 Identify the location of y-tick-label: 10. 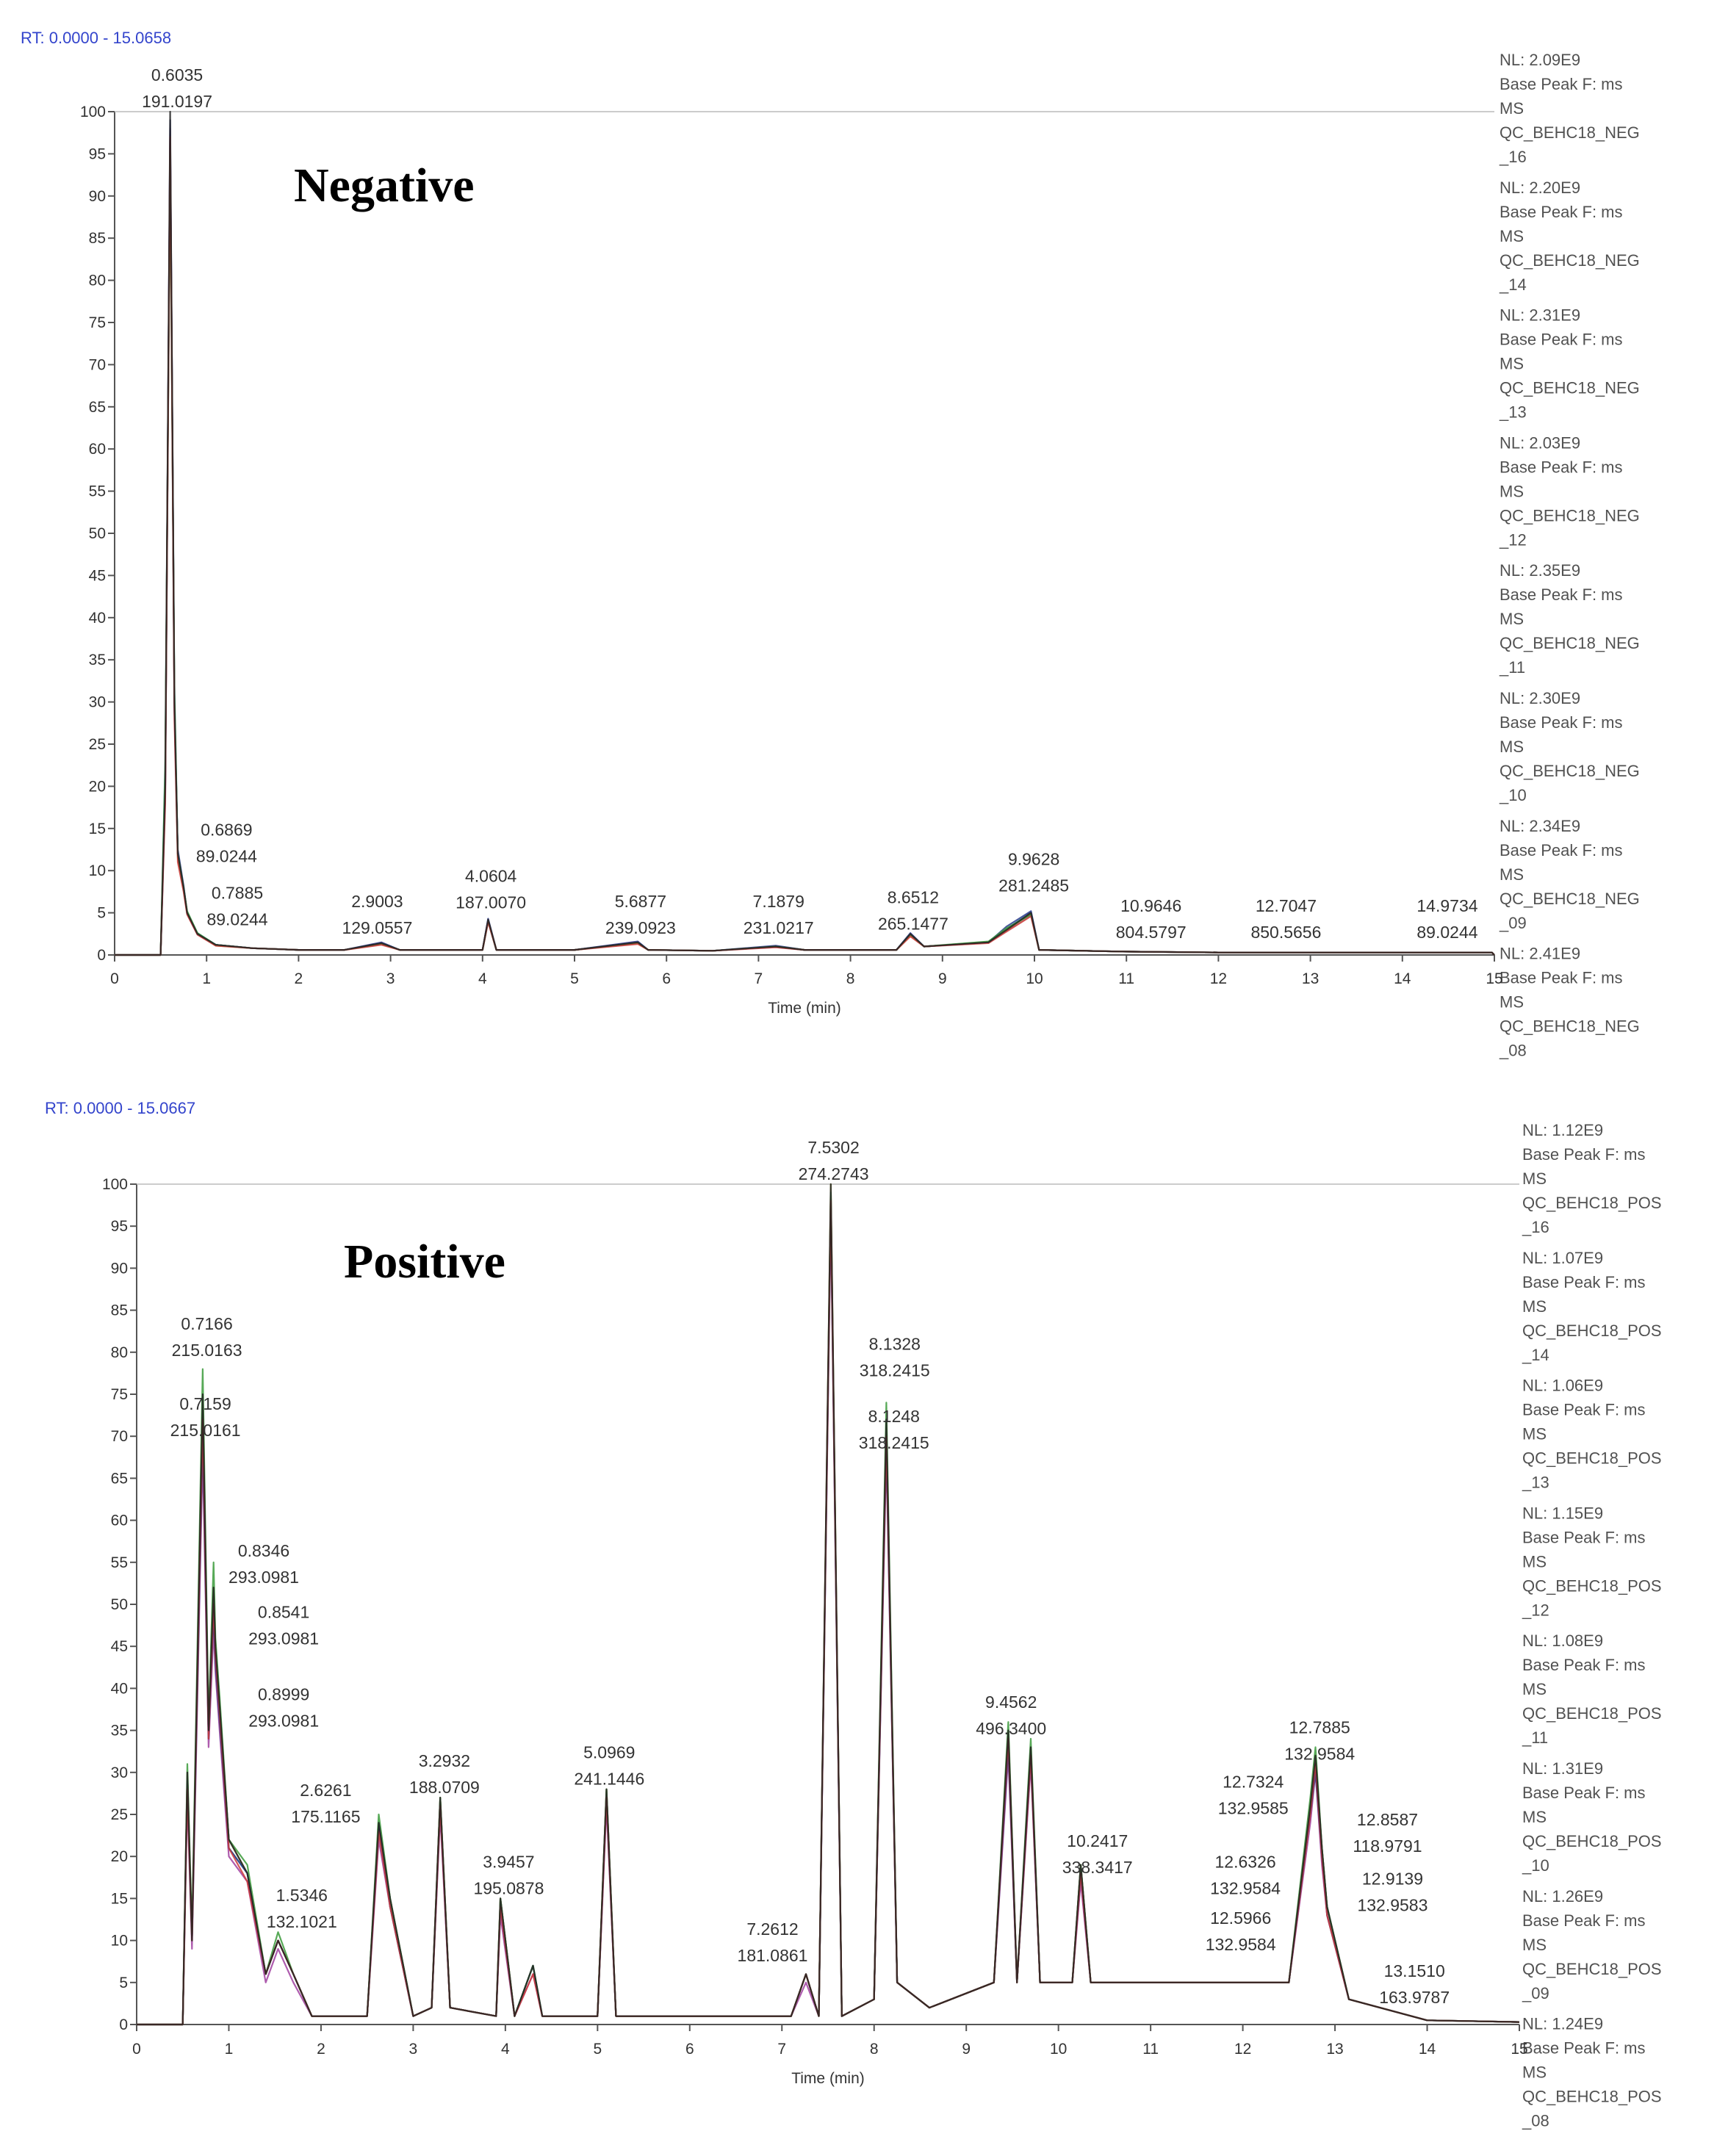
(119, 1941).